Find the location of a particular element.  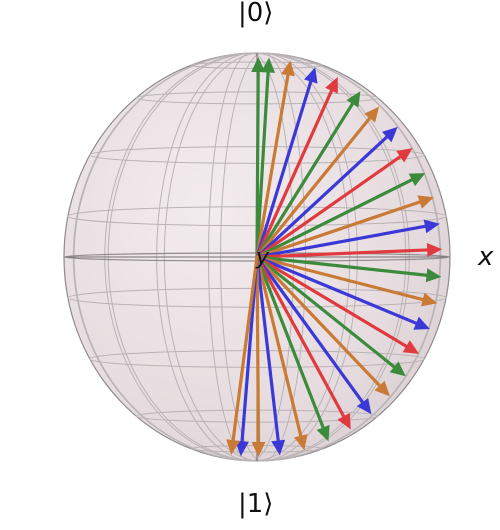

vector-17-head is located at coordinates (411, 347).